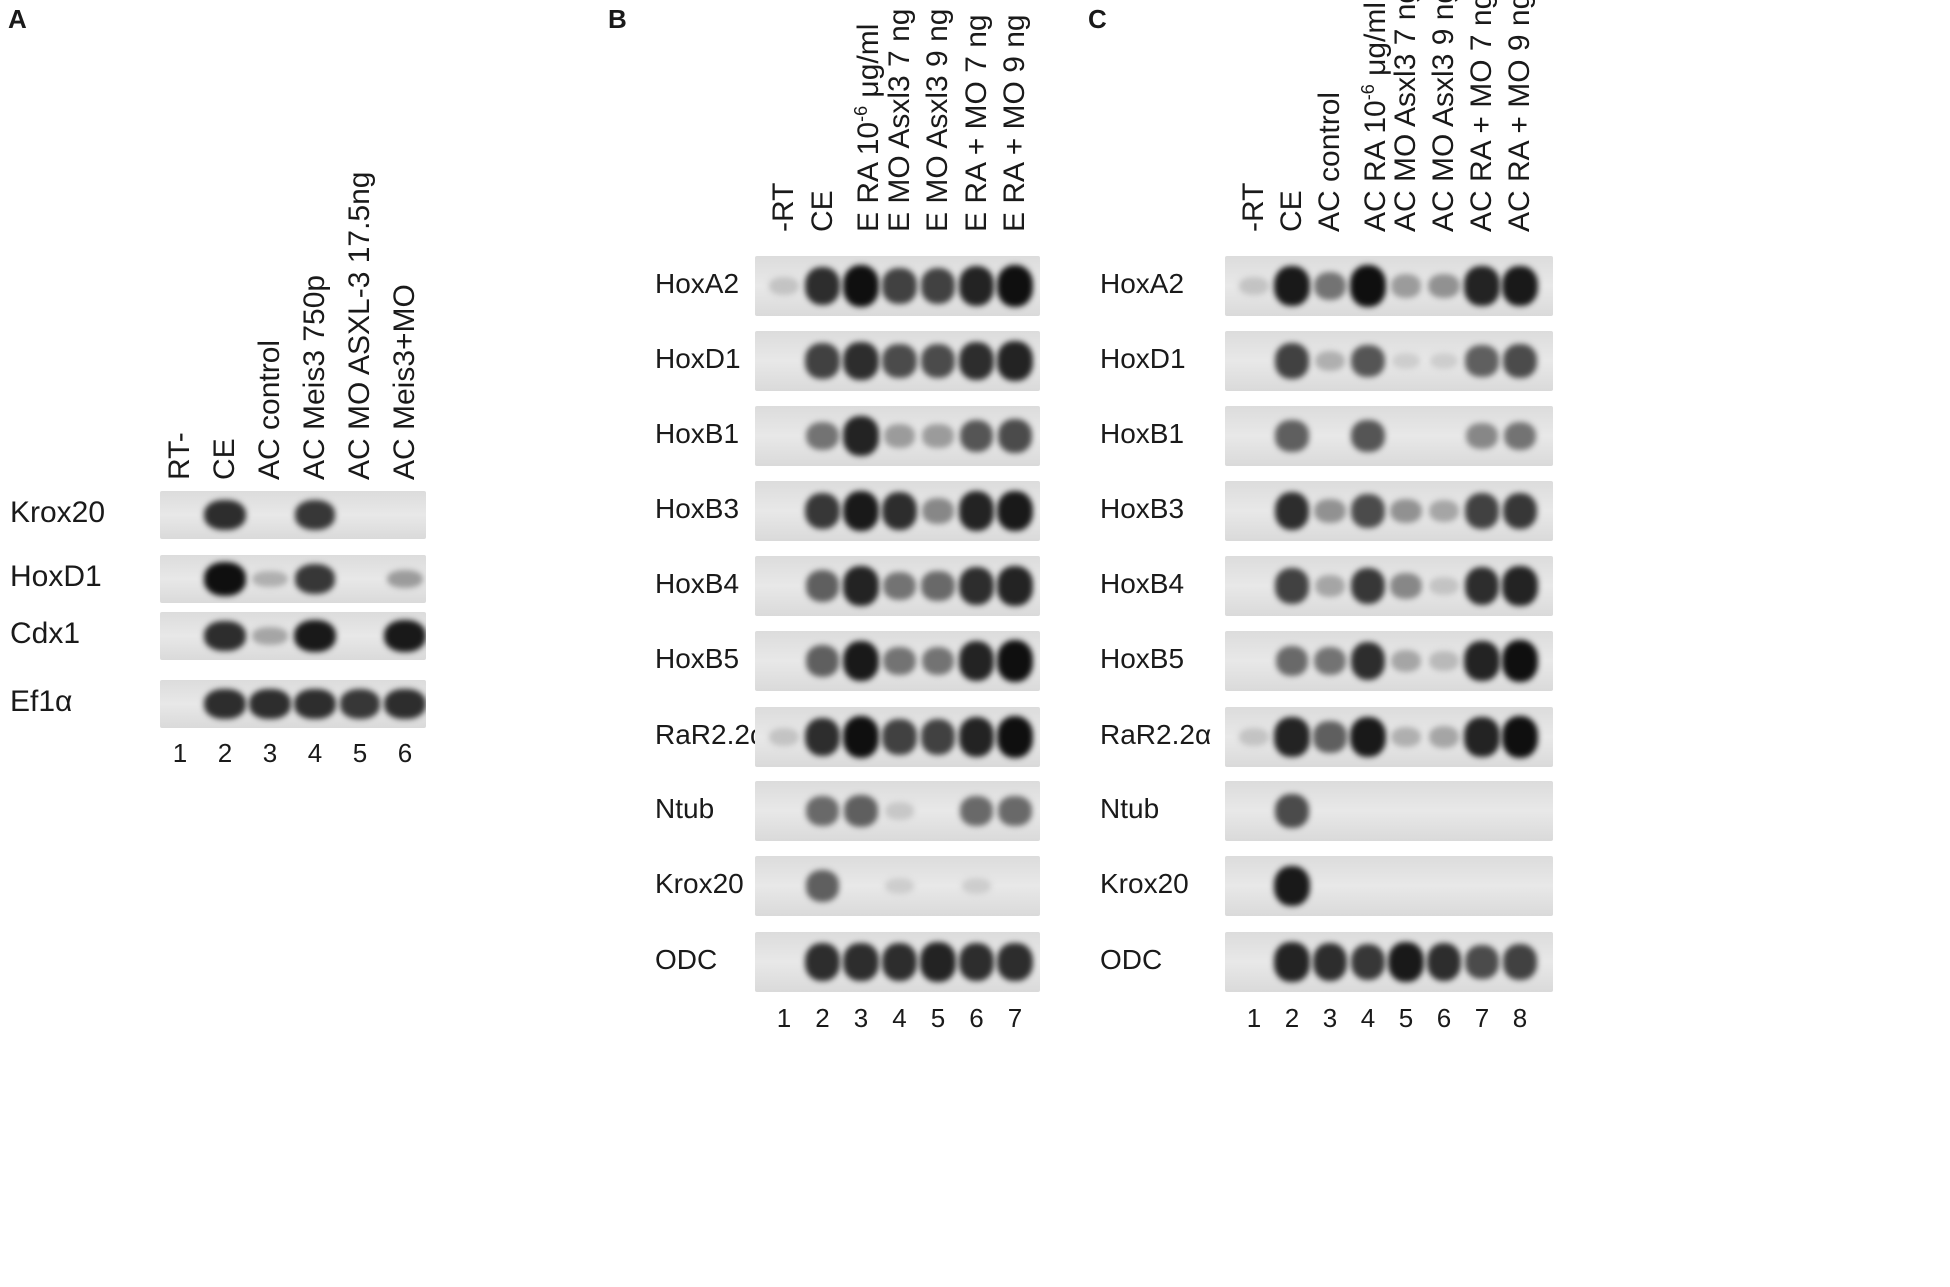 This screenshot has width=1950, height=1287. What do you see at coordinates (697, 508) in the screenshot?
I see `gene-label: HoxB3` at bounding box center [697, 508].